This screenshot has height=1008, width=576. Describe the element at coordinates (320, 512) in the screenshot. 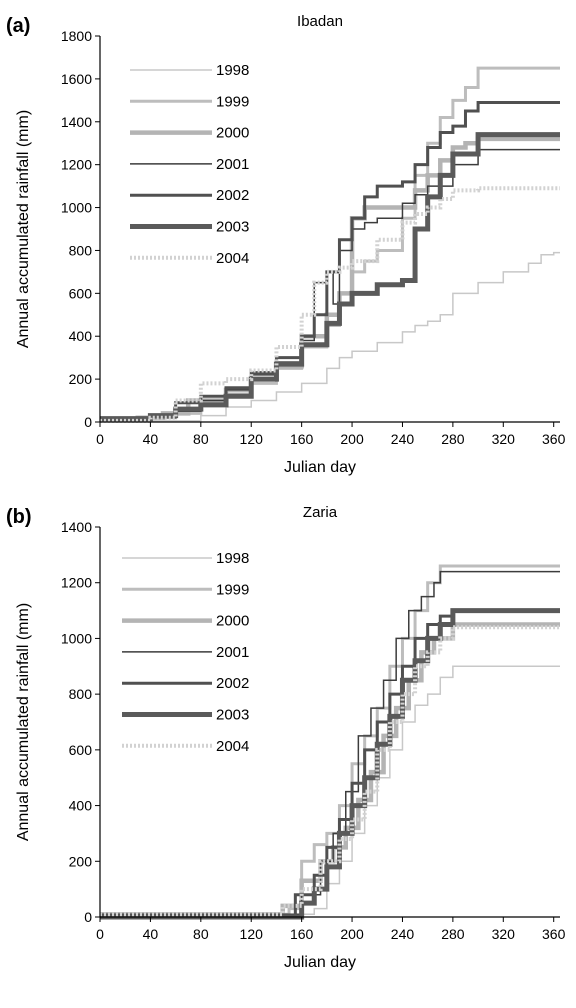

I see `chart-title: Zaria` at that location.